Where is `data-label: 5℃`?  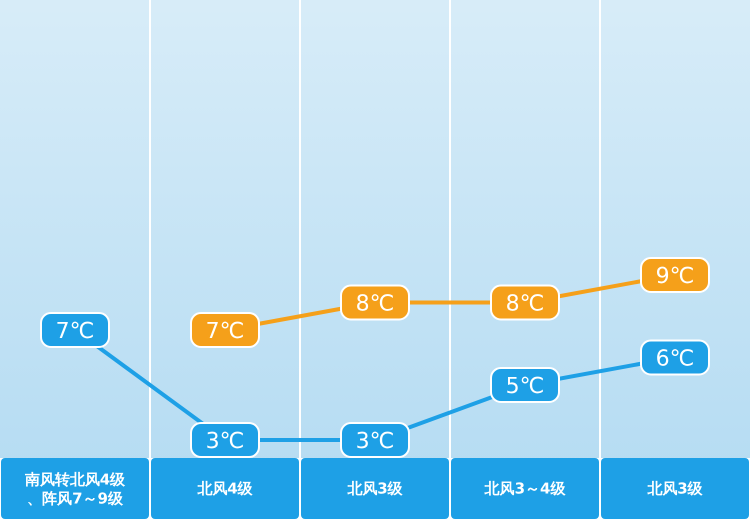
data-label: 5℃ is located at coordinates (525, 386).